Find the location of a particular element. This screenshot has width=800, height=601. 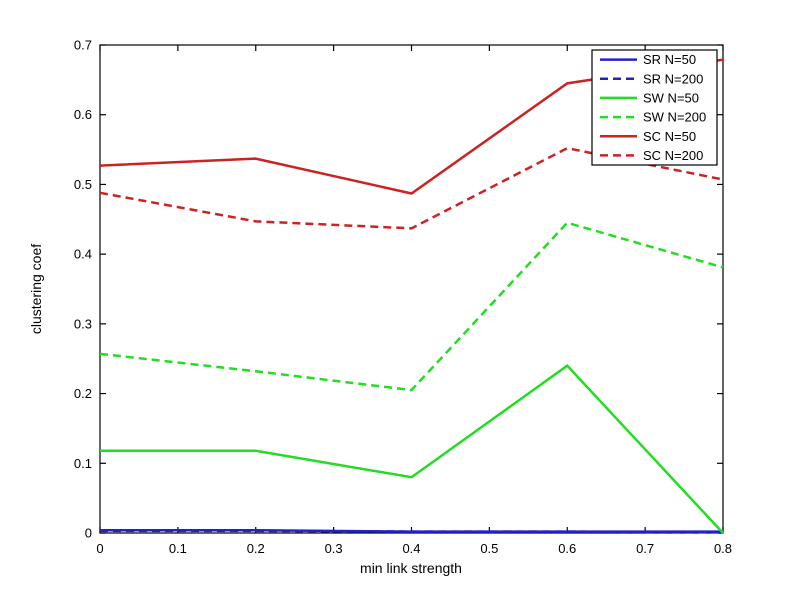

legend-label: SW N=200 is located at coordinates (674, 117).